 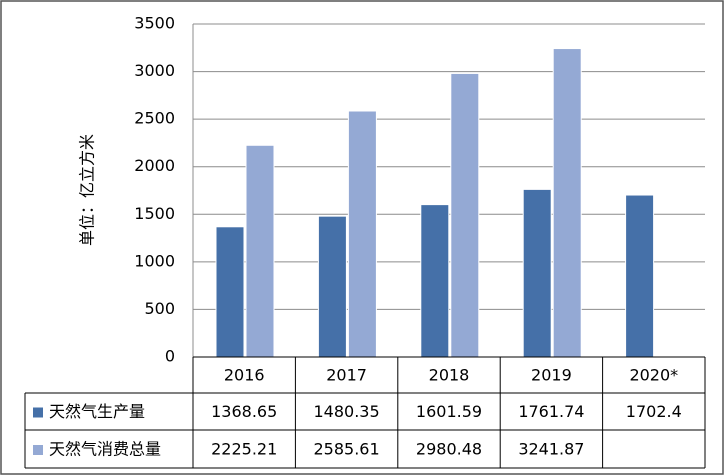 I want to click on y-tick-label: 1500, so click(x=154, y=213).